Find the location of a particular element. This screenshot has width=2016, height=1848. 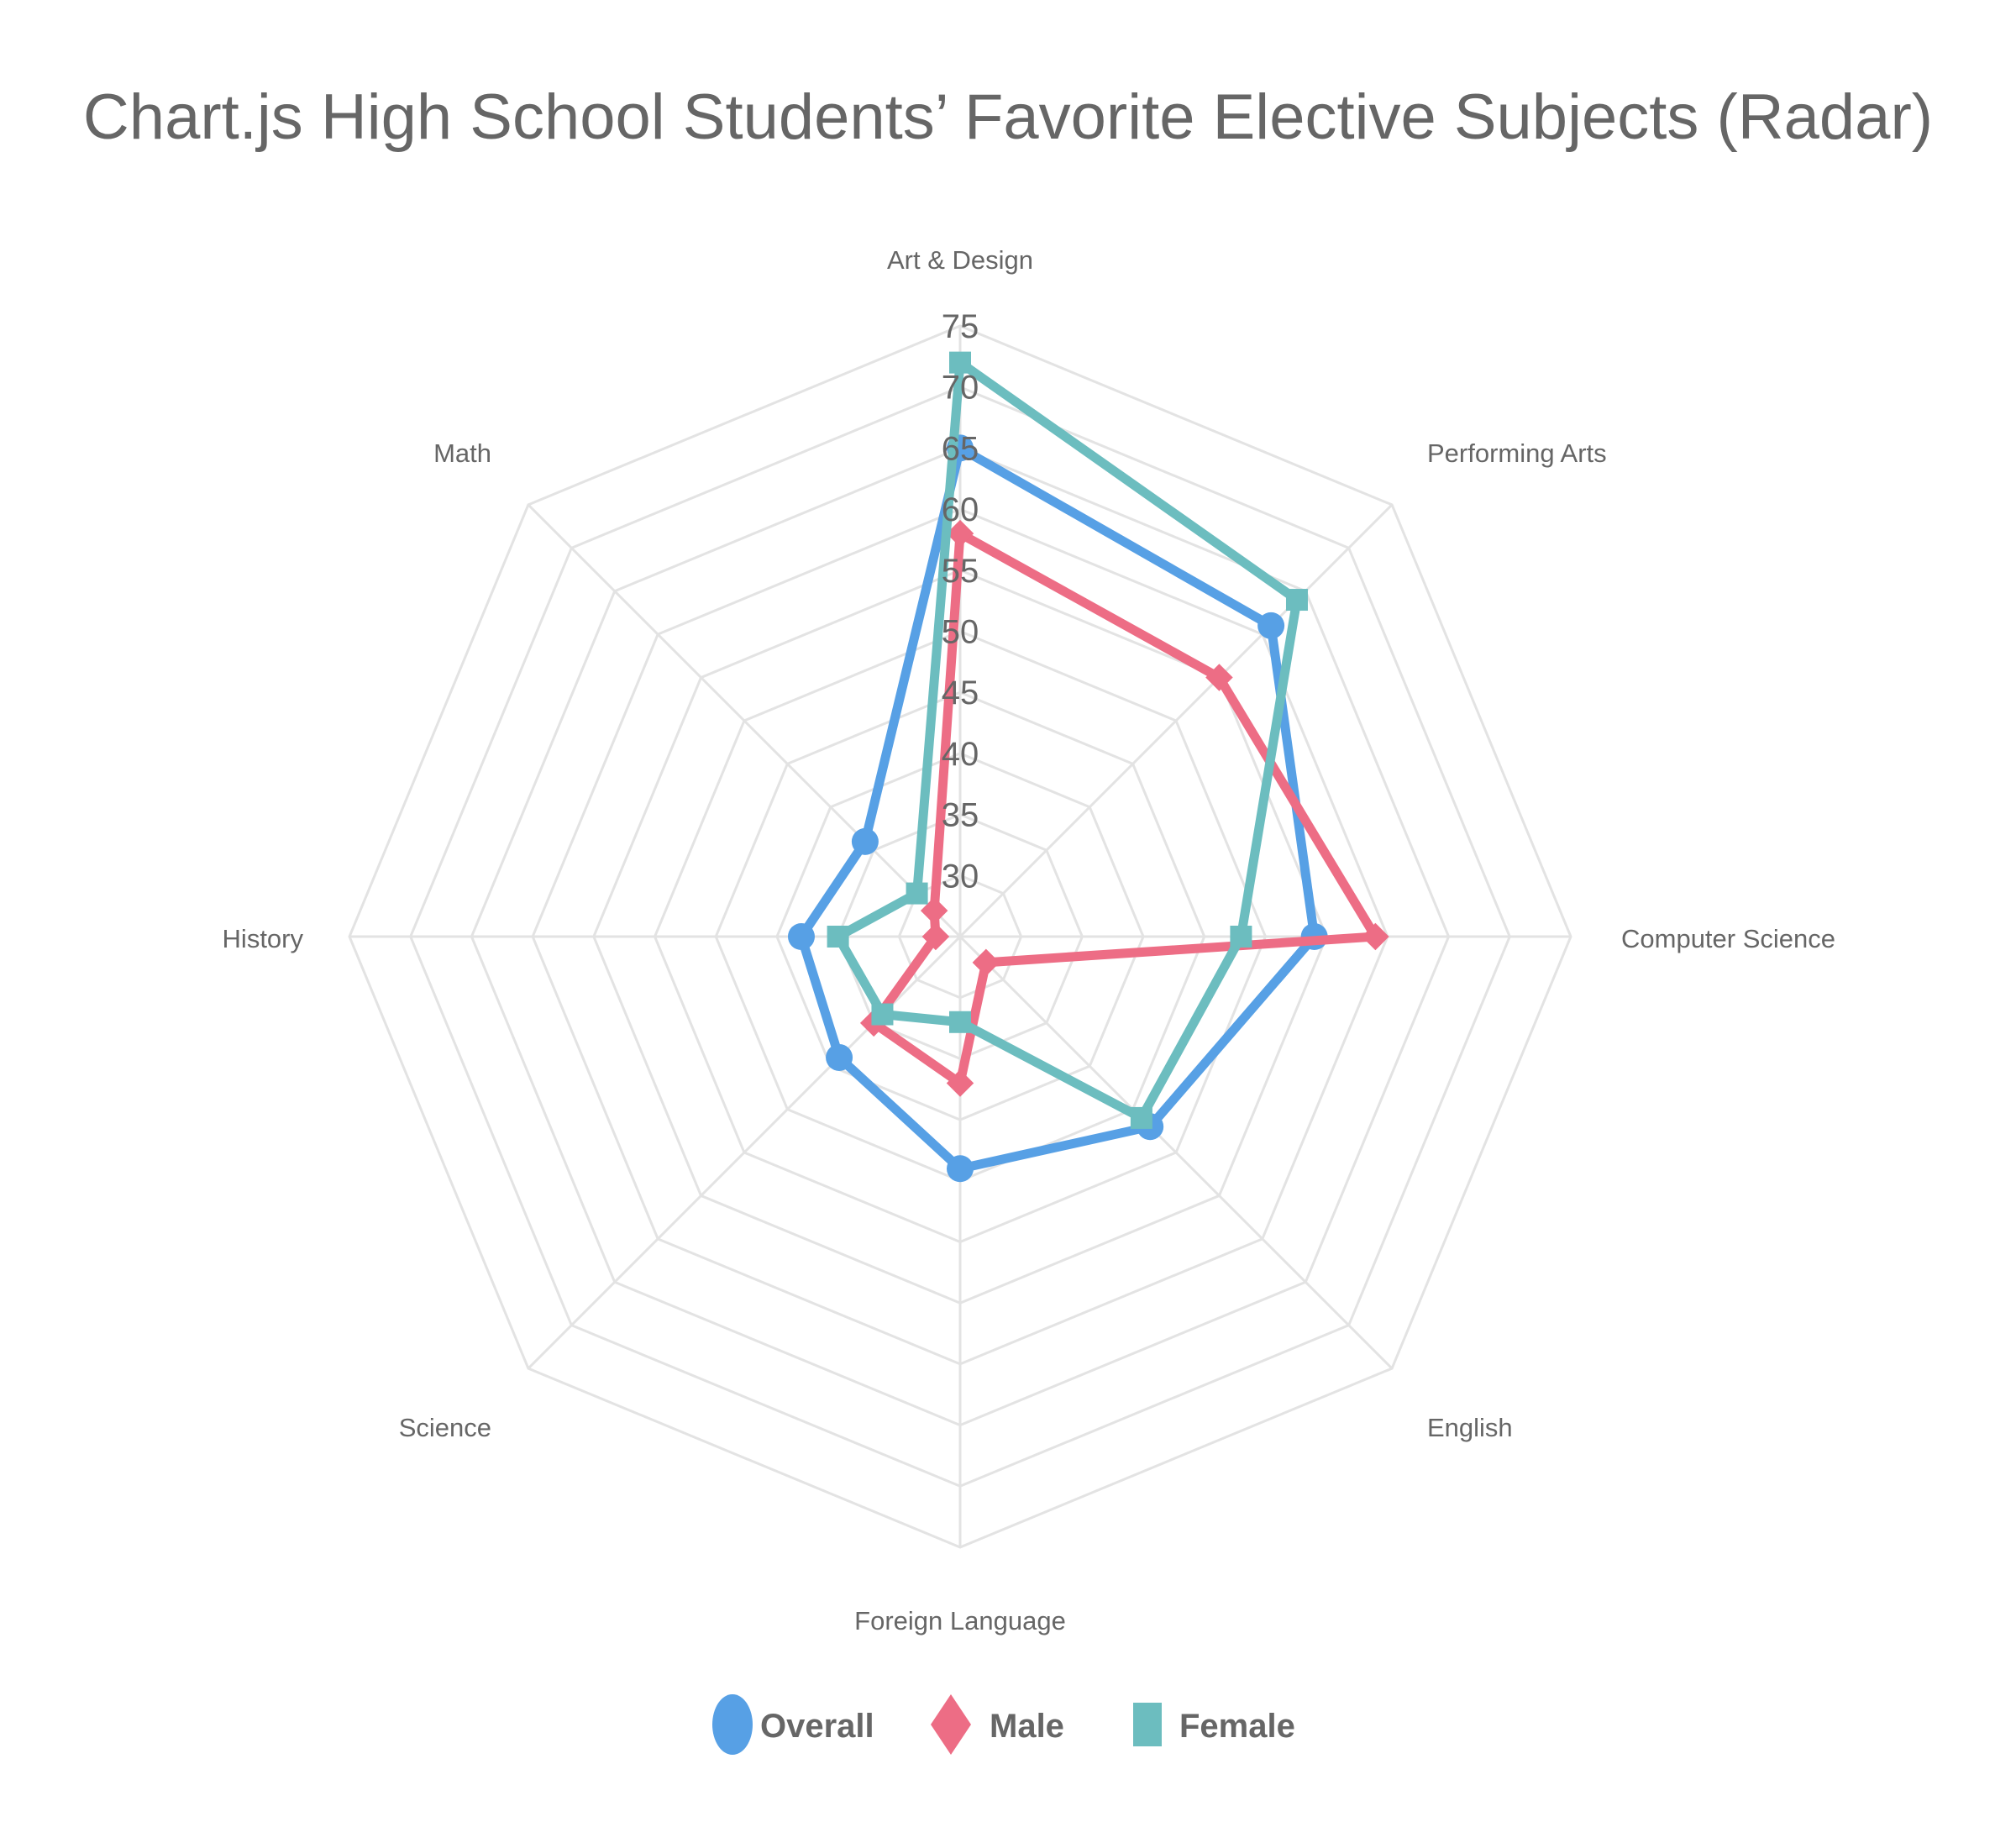

tick-label: 60 is located at coordinates (960, 509).